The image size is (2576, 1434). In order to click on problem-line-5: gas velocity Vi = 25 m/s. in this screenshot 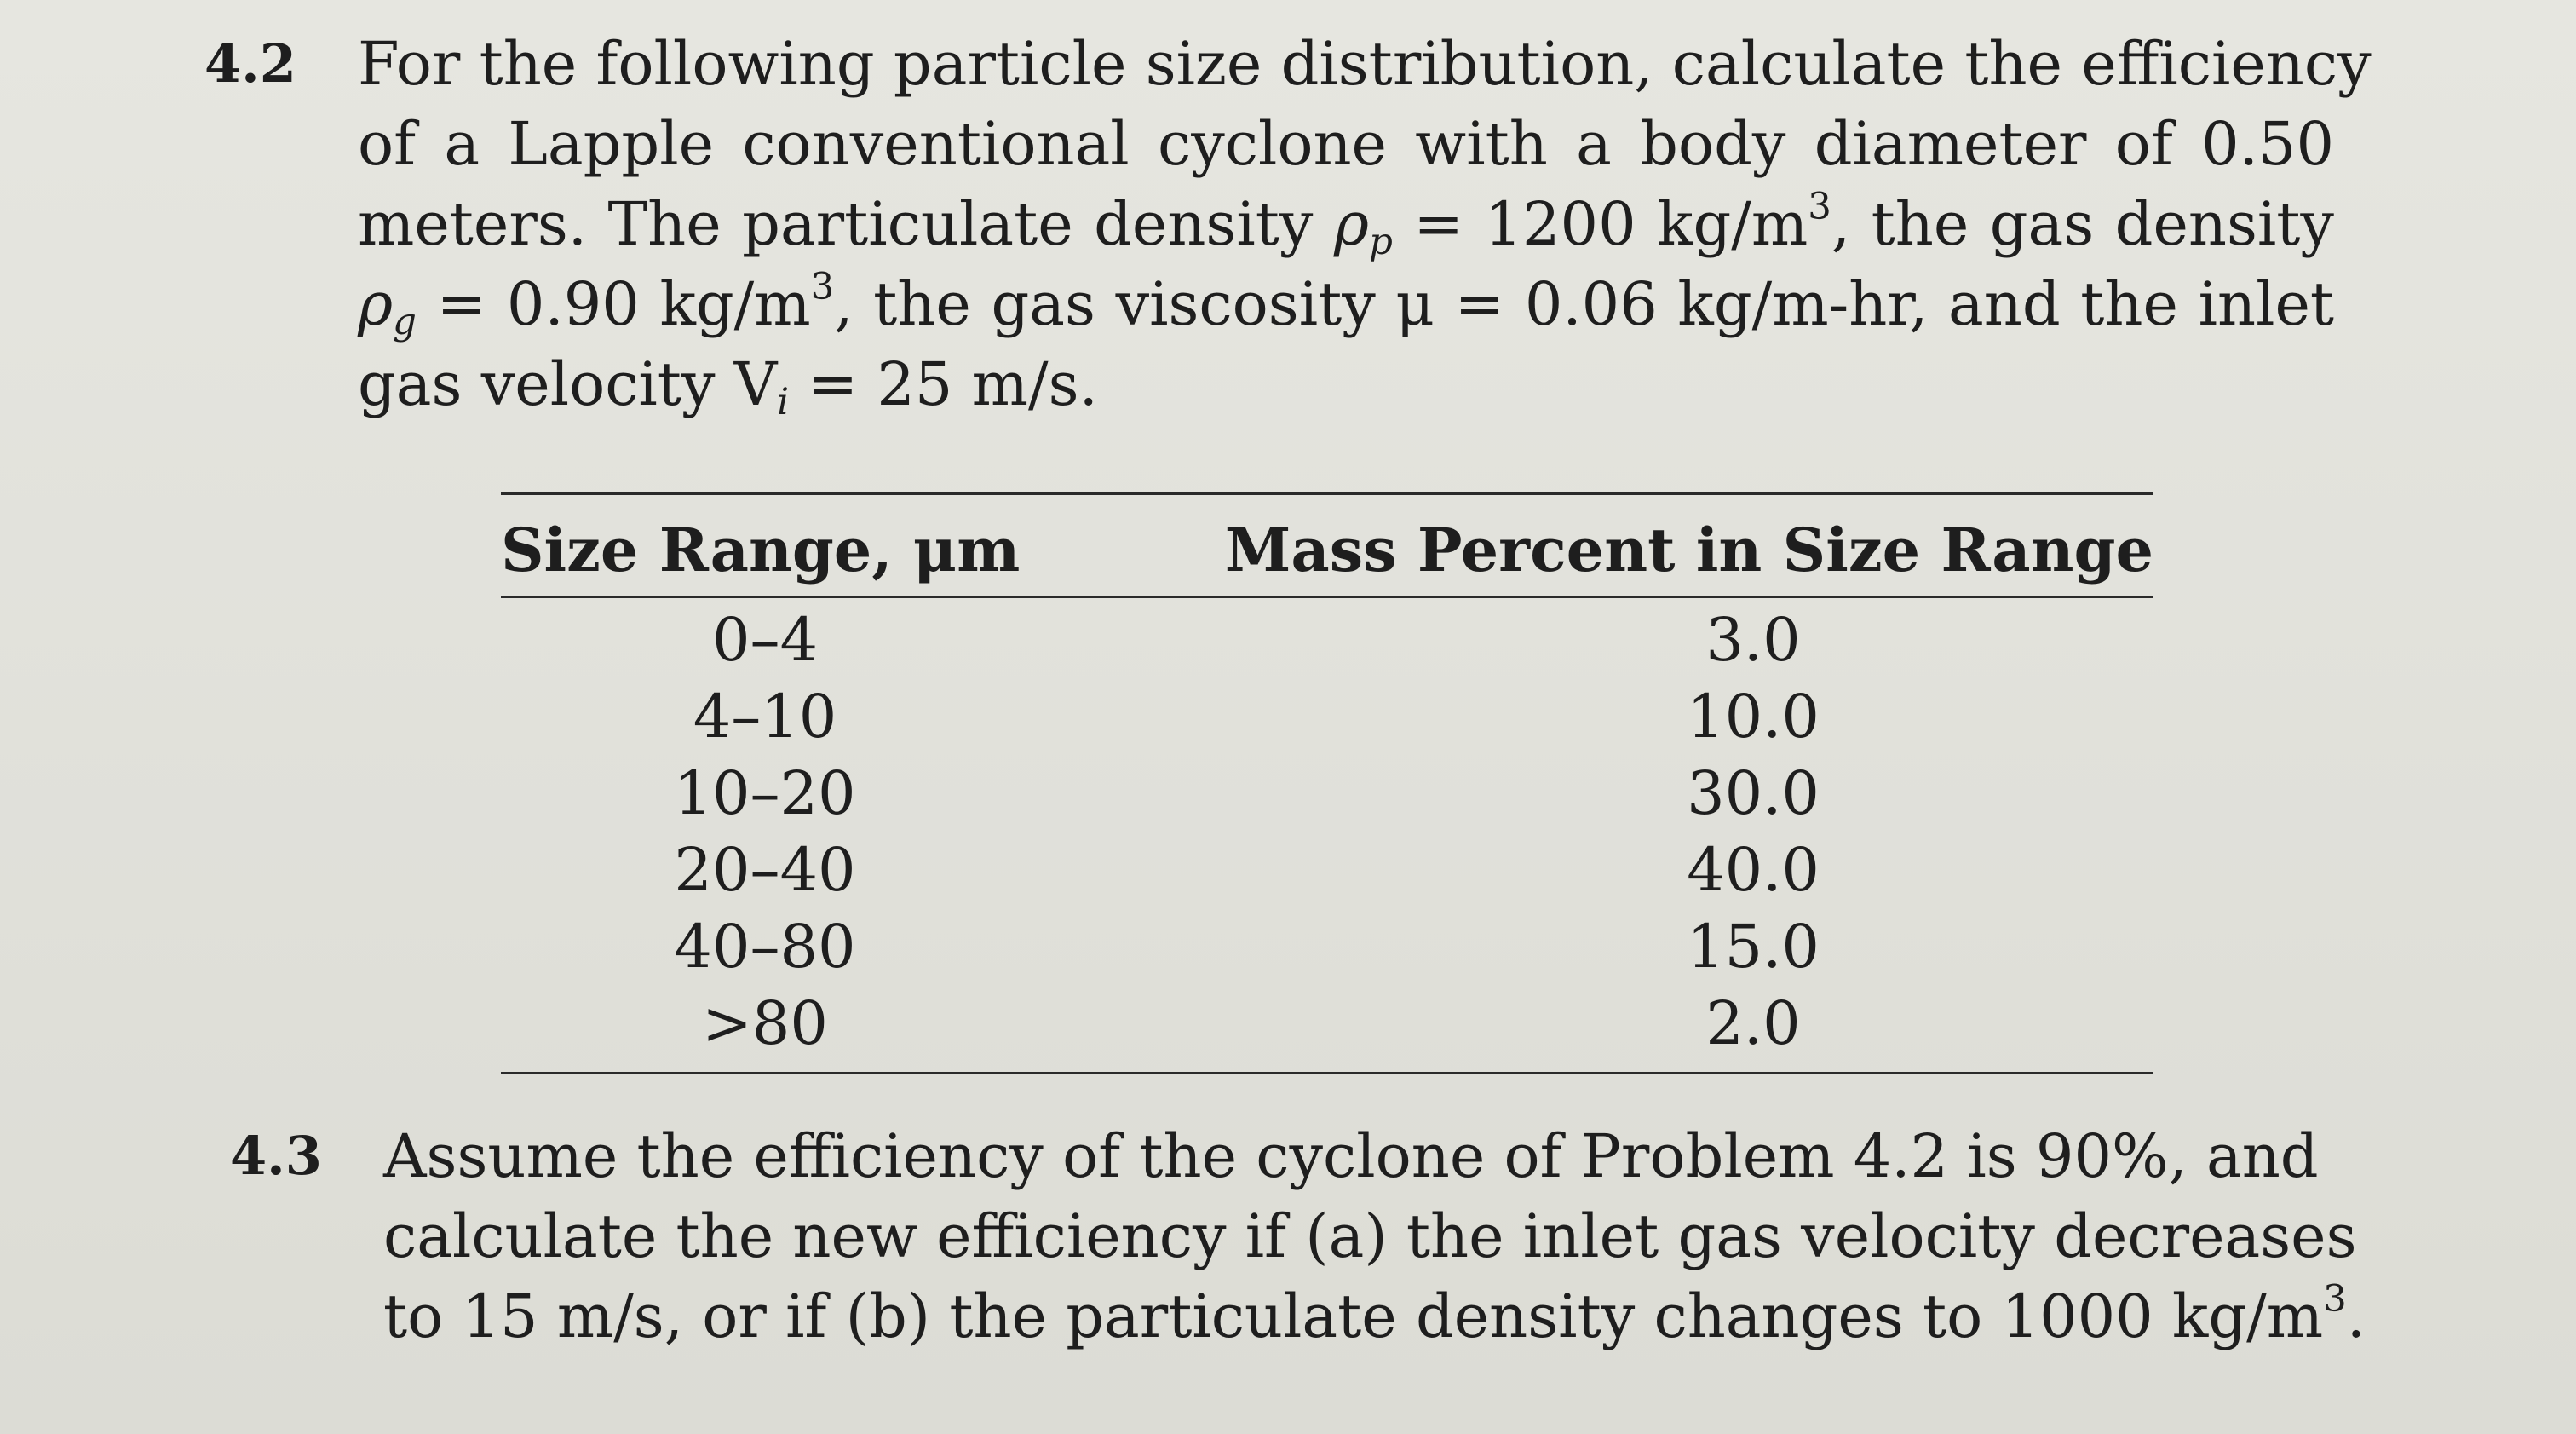, I will do `click(1346, 384)`.